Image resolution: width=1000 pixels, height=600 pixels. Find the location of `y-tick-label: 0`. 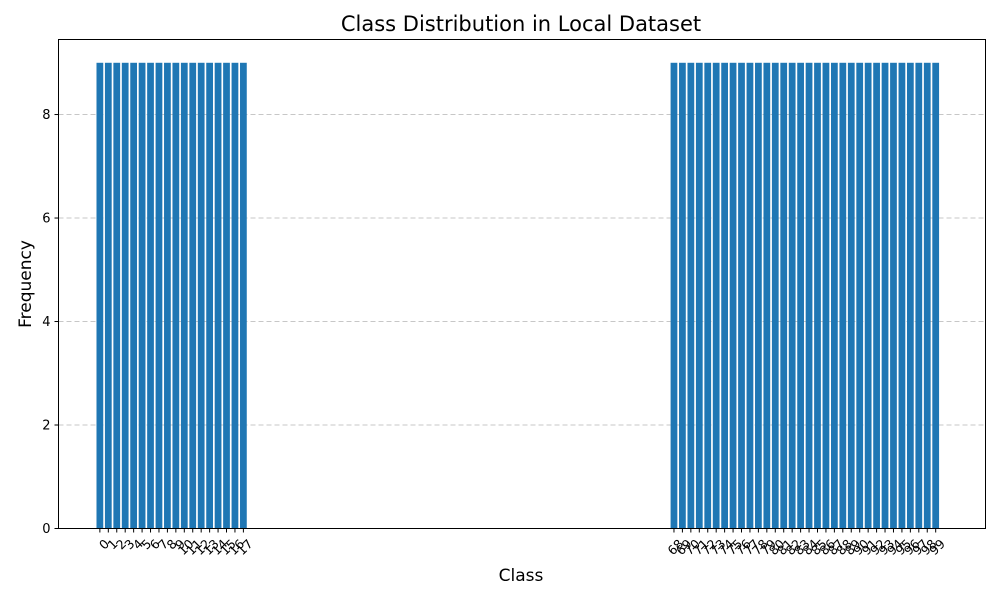

y-tick-label: 0 is located at coordinates (46, 529).